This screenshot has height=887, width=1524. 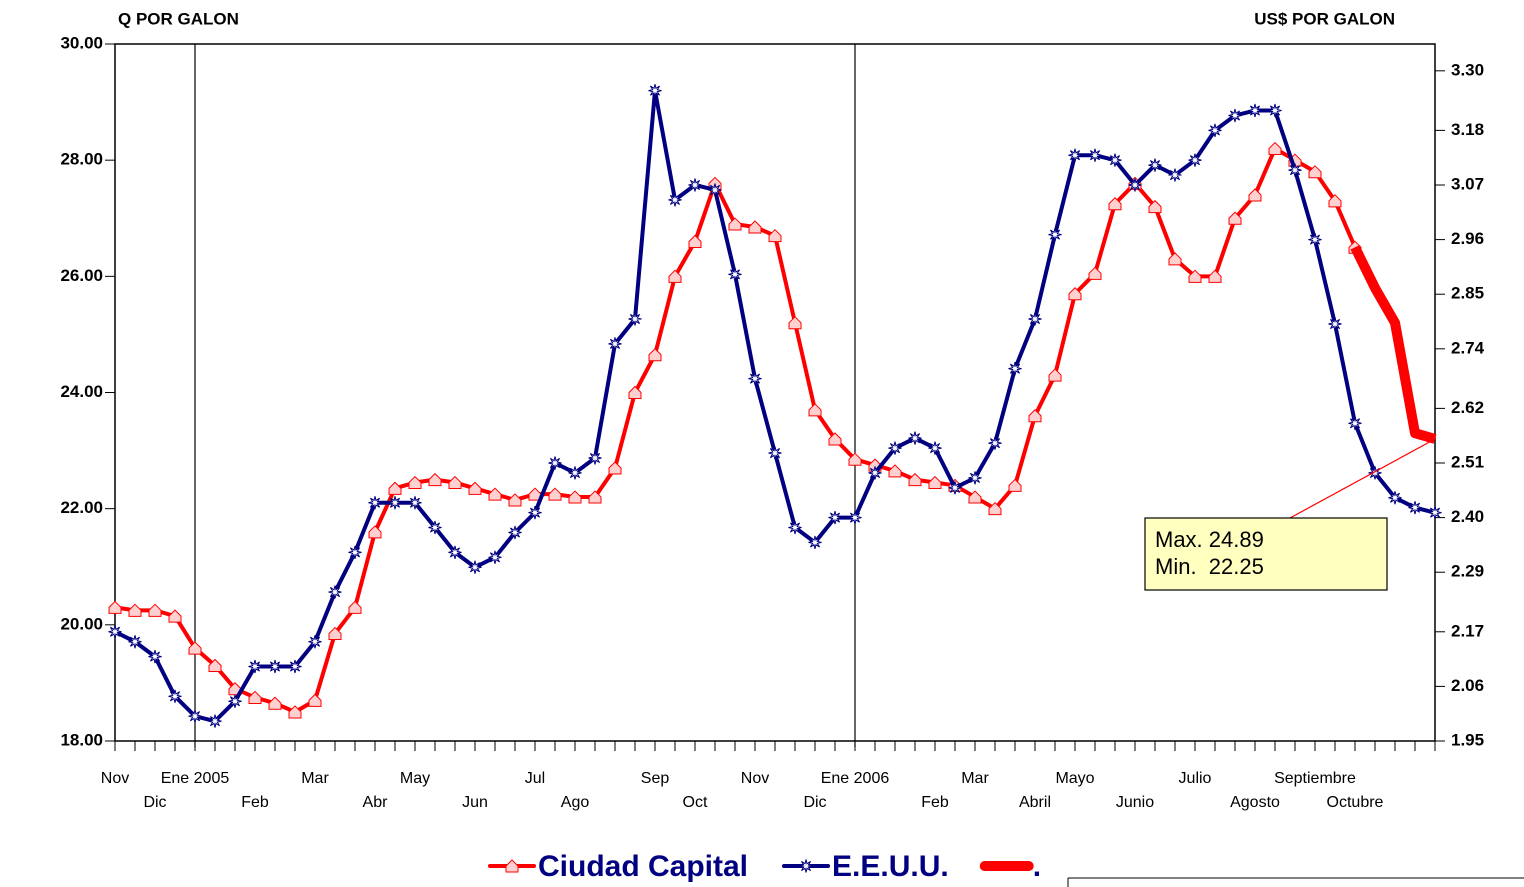 What do you see at coordinates (81, 391) in the screenshot?
I see `y-tick-label: 24.00` at bounding box center [81, 391].